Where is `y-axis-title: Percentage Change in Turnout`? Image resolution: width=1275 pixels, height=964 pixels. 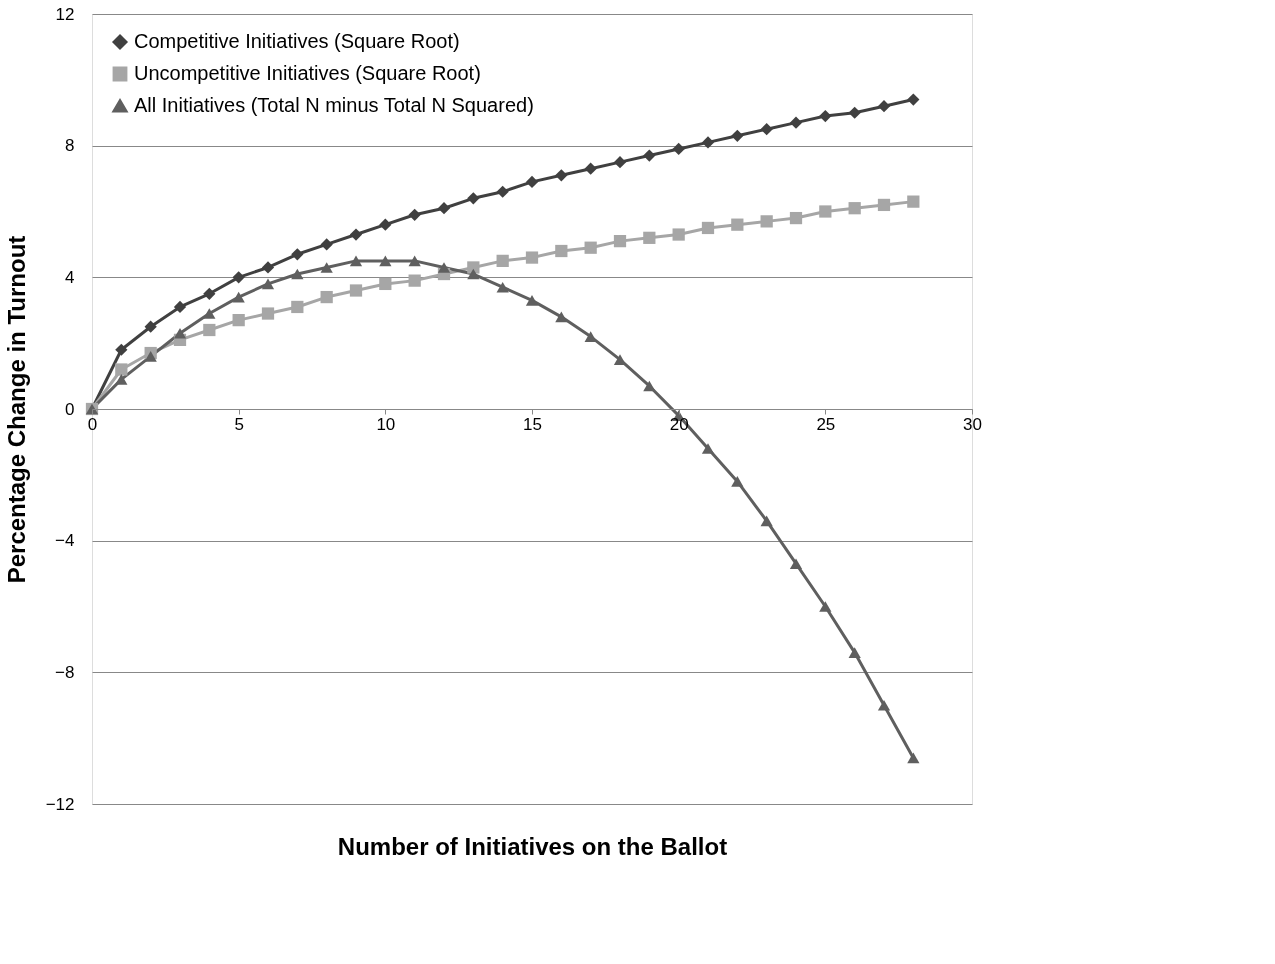
y-axis-title: Percentage Change in Turnout is located at coordinates (16, 409).